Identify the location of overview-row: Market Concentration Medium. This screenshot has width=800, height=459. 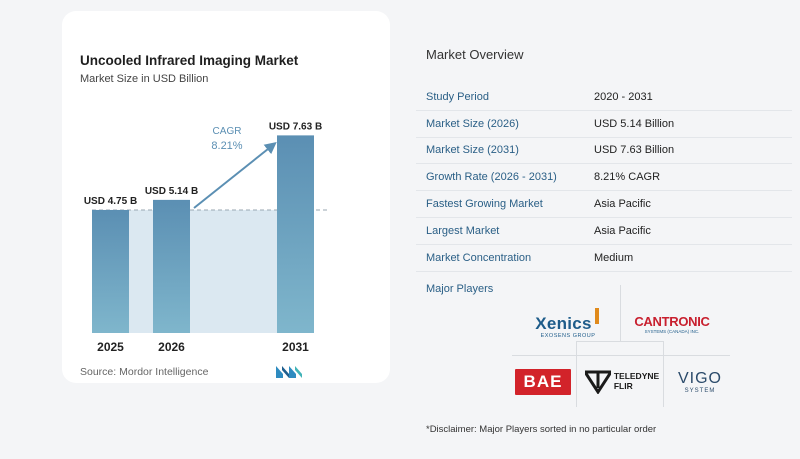
(604, 258).